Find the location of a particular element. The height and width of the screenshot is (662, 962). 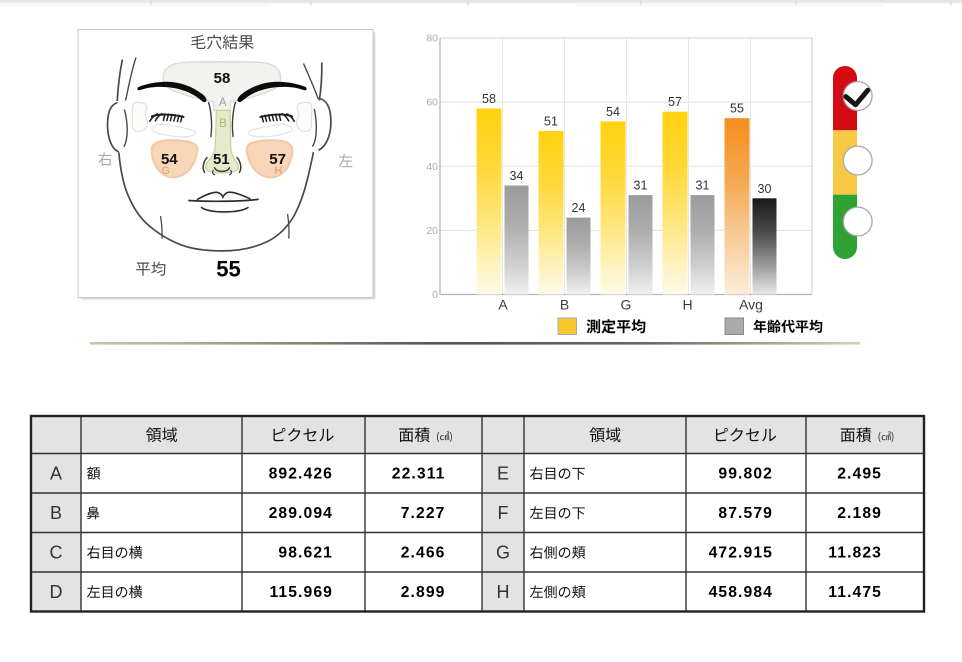

svg-text: F is located at coordinates (503, 513).